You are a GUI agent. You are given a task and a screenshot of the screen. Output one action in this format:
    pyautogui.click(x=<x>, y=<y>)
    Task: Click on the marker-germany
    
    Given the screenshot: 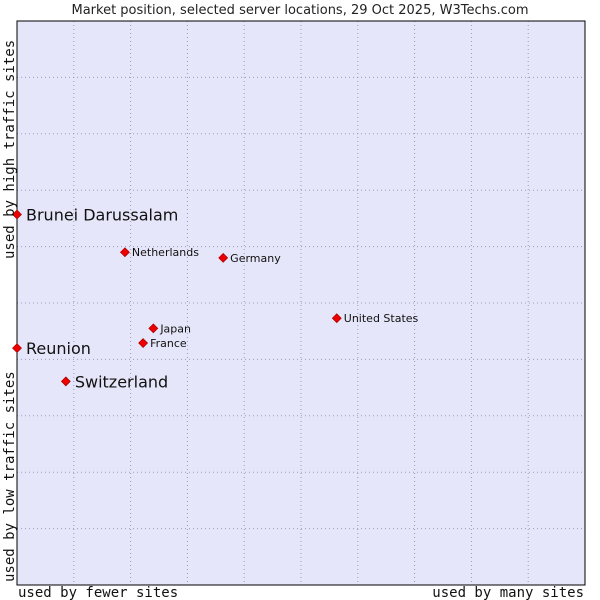 What is the action you would take?
    pyautogui.click(x=223, y=257)
    